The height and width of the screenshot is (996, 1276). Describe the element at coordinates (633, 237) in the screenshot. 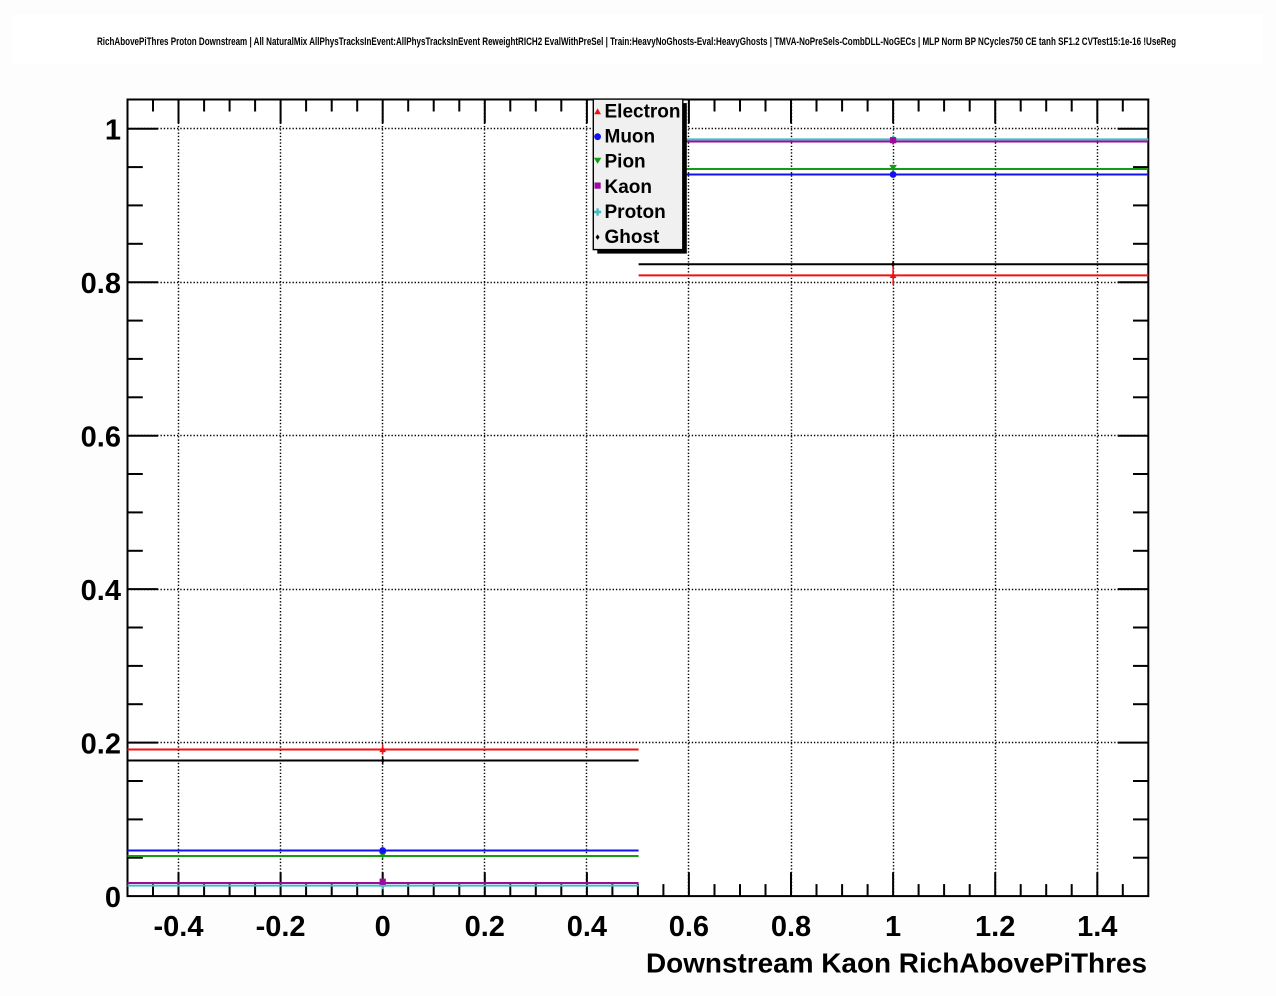

I see `svg-text: Ghost` at that location.